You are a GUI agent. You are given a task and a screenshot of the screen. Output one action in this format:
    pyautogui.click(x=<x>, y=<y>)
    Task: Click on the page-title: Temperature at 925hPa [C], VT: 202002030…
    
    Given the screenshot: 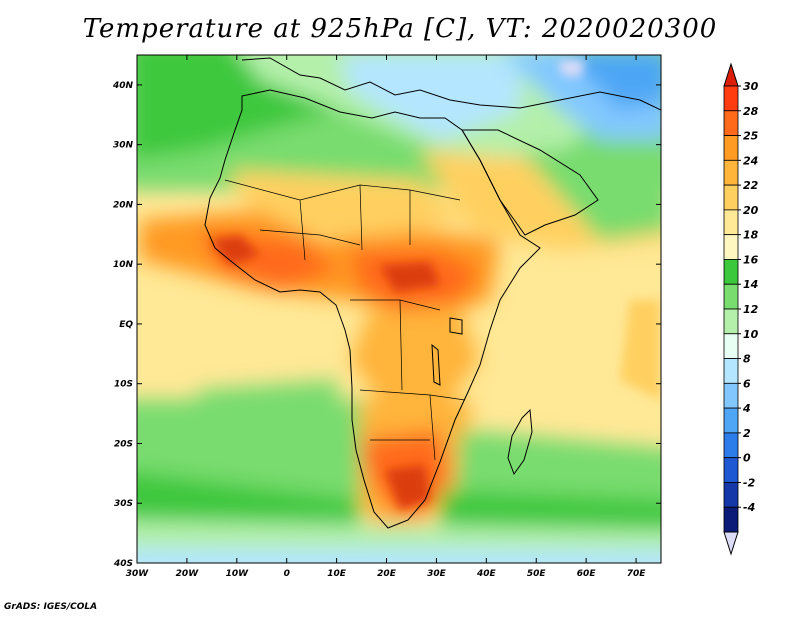 What is the action you would take?
    pyautogui.click(x=400, y=29)
    